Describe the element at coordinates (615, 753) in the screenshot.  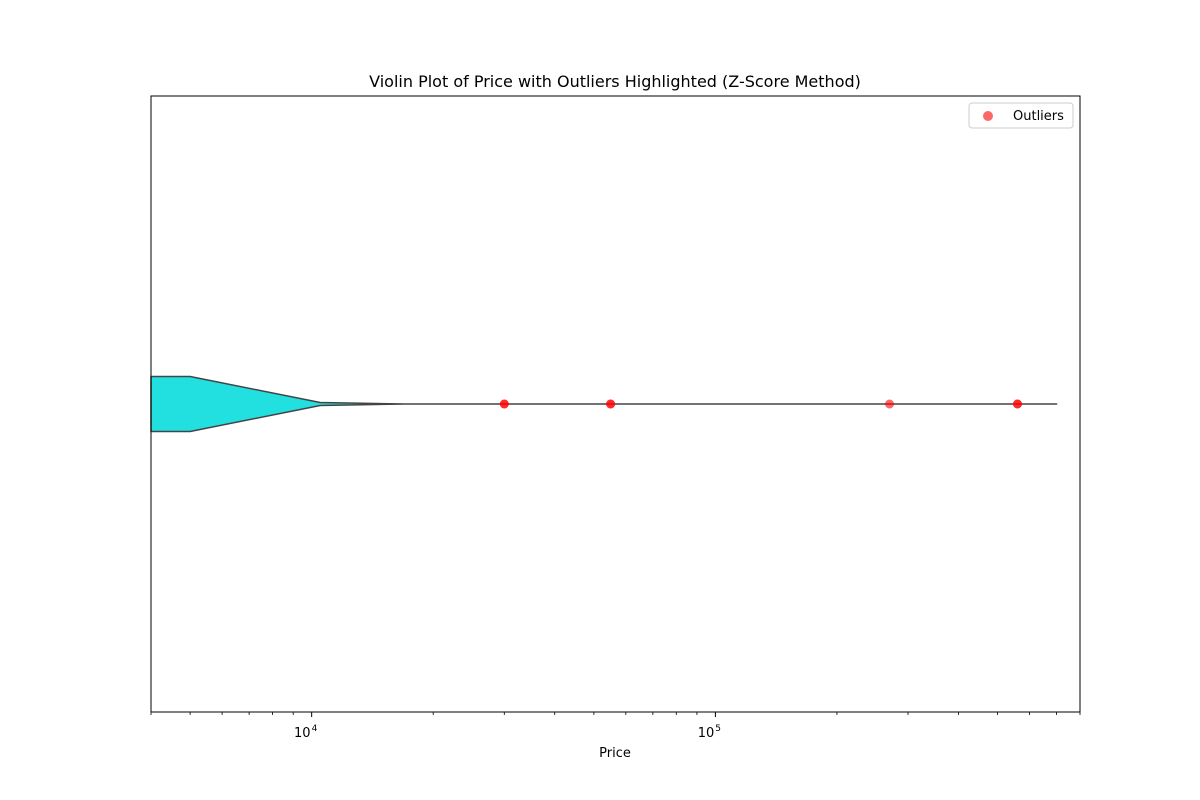
I see `x-axis-label: Price` at that location.